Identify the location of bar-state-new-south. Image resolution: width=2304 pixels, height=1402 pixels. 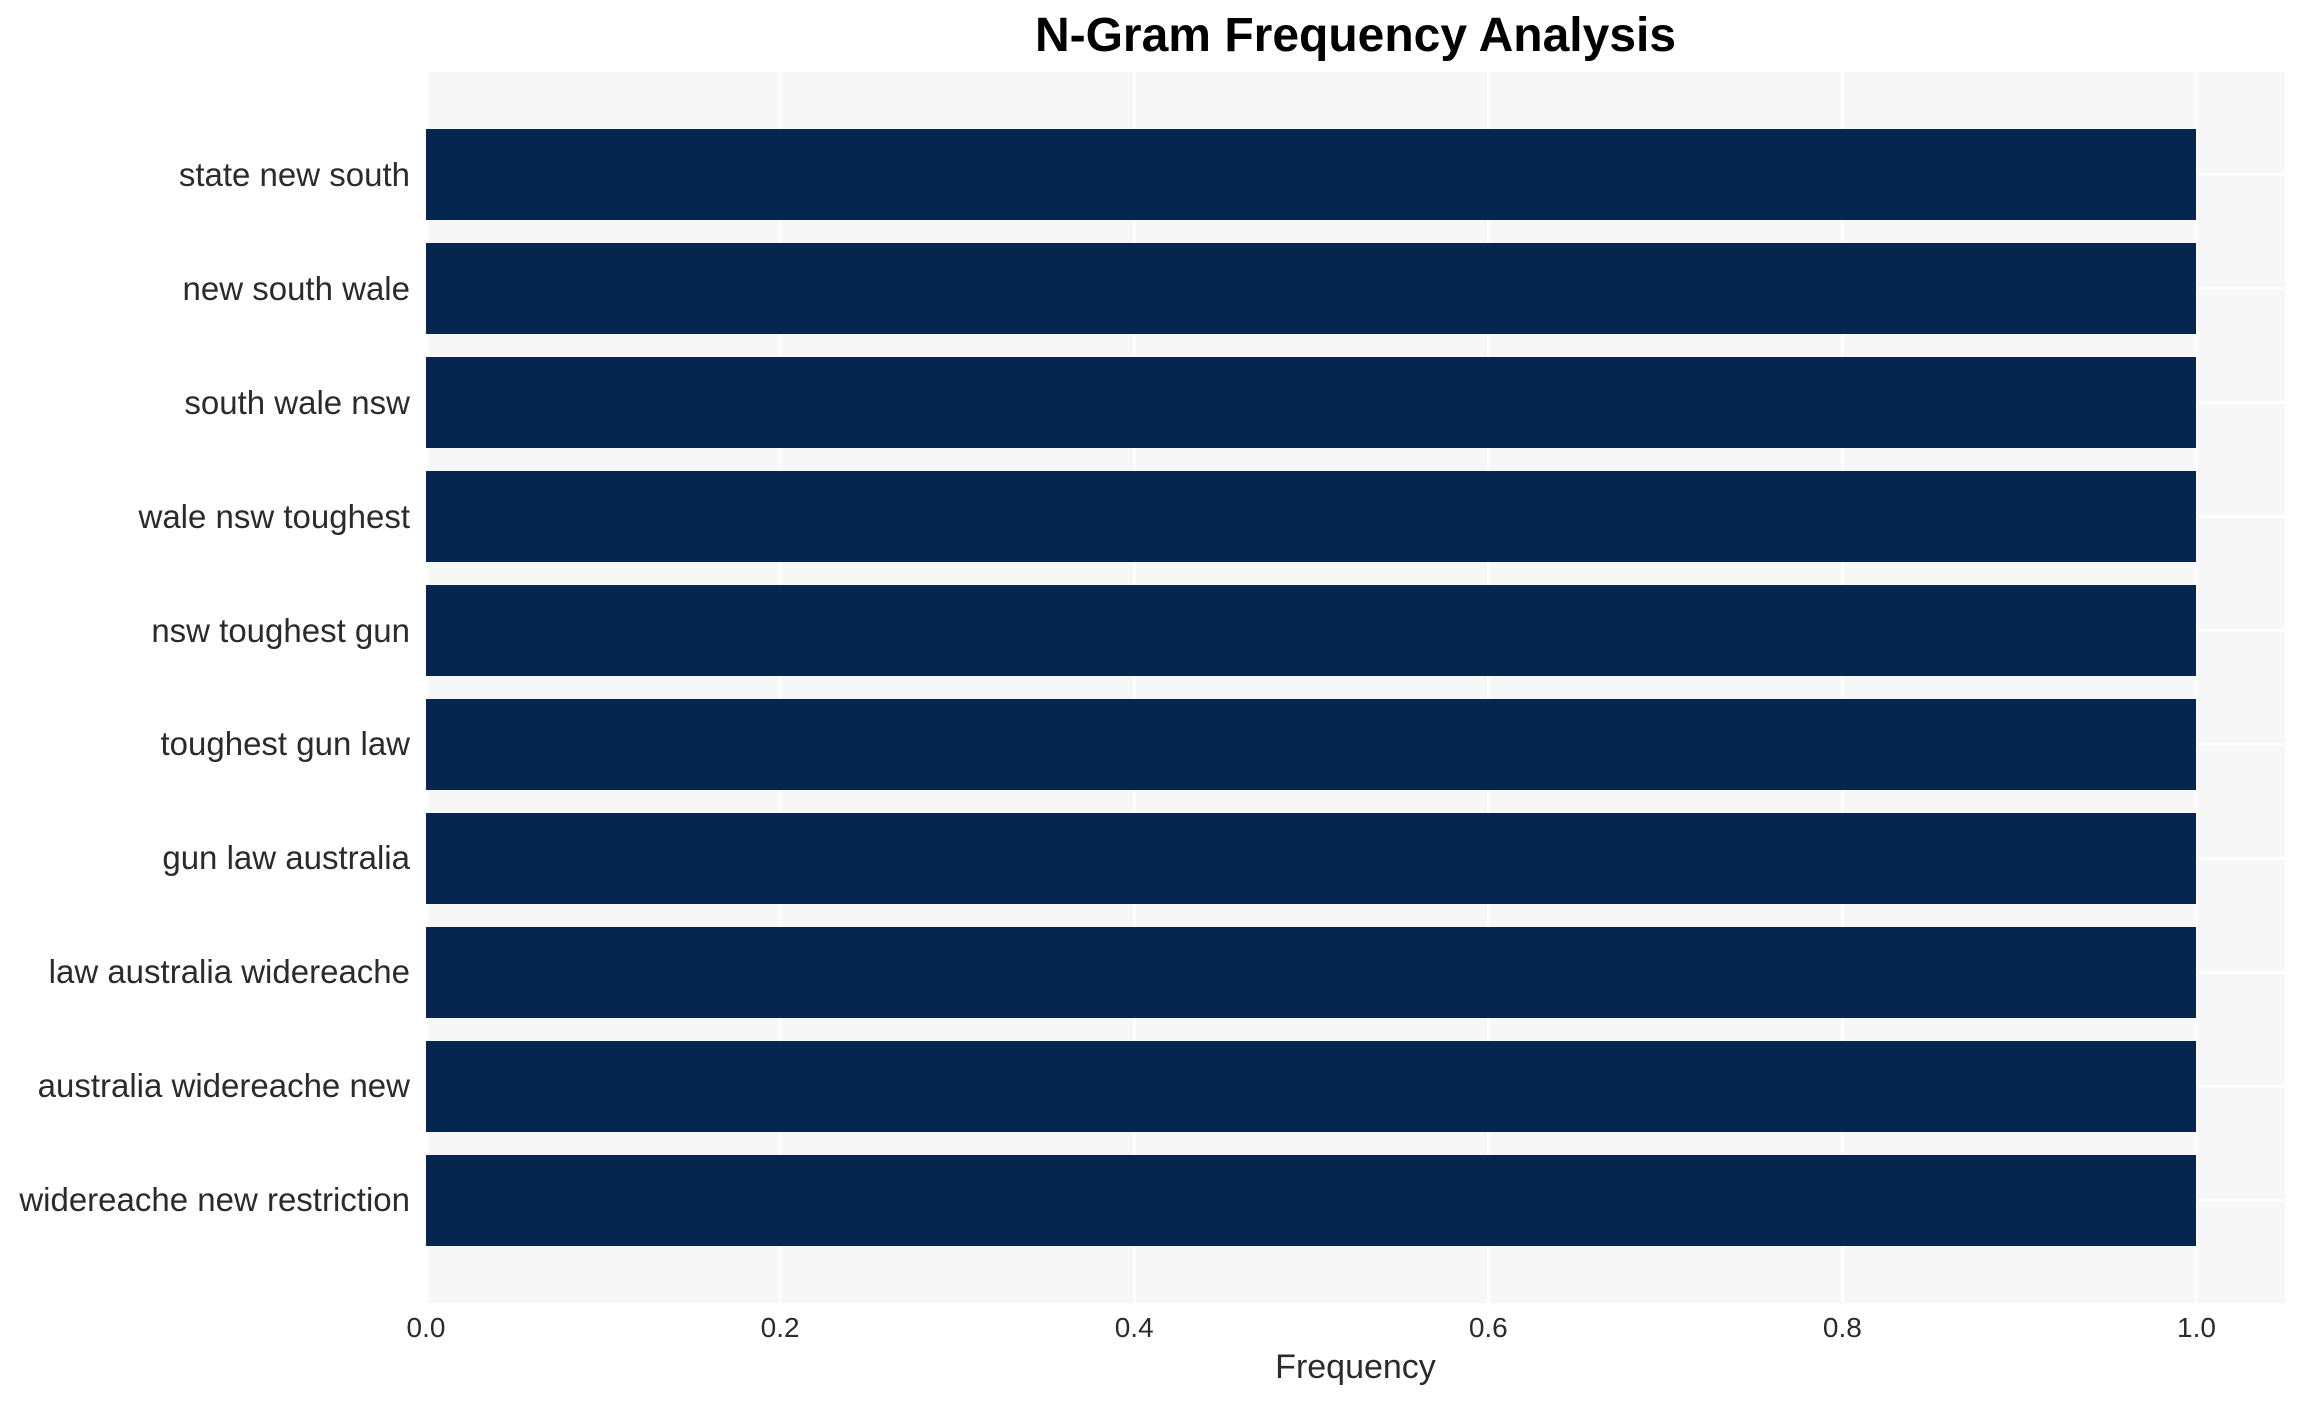
(1311, 175).